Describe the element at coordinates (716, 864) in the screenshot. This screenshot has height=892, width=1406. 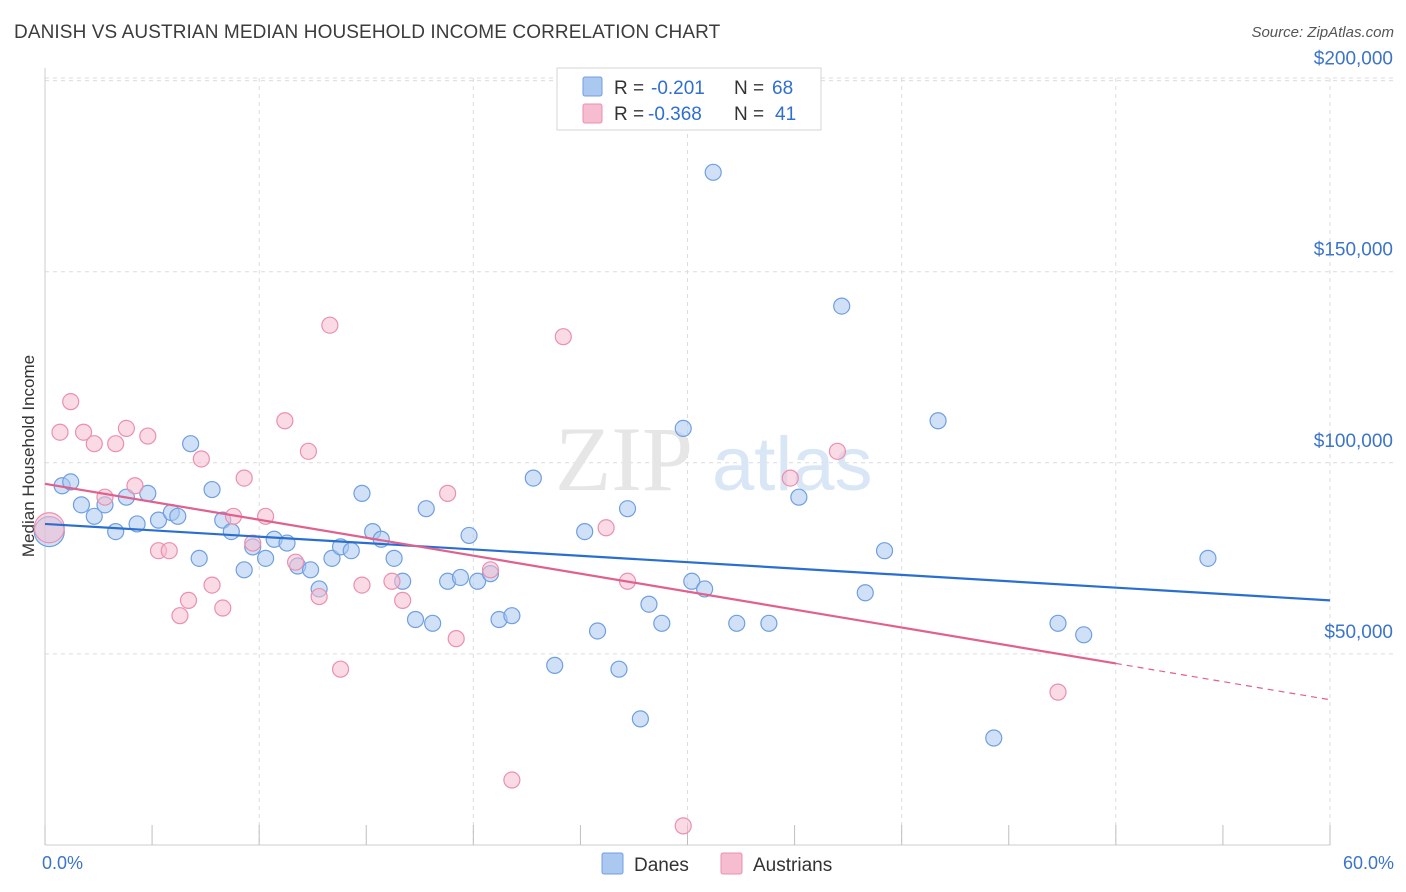
I see `bottom-legend: Danes Austrians` at that location.